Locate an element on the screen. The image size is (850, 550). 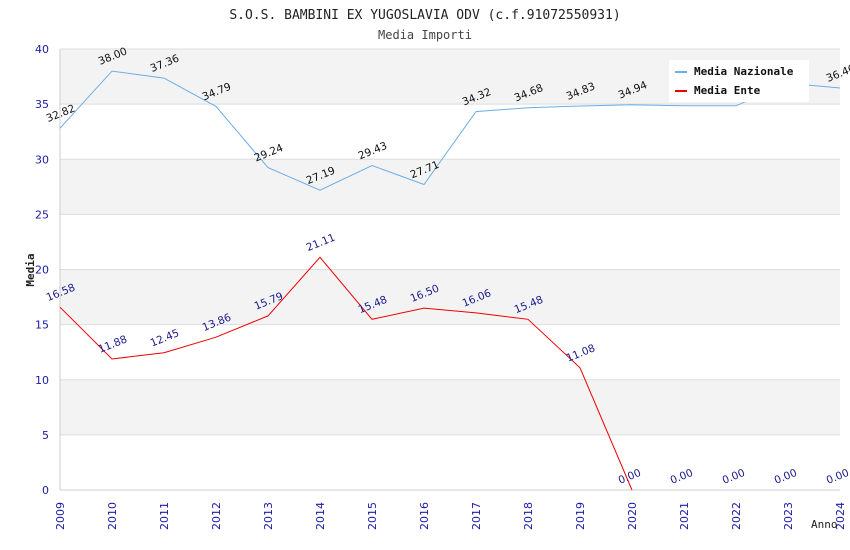
legend-box is located at coordinates (739, 81).